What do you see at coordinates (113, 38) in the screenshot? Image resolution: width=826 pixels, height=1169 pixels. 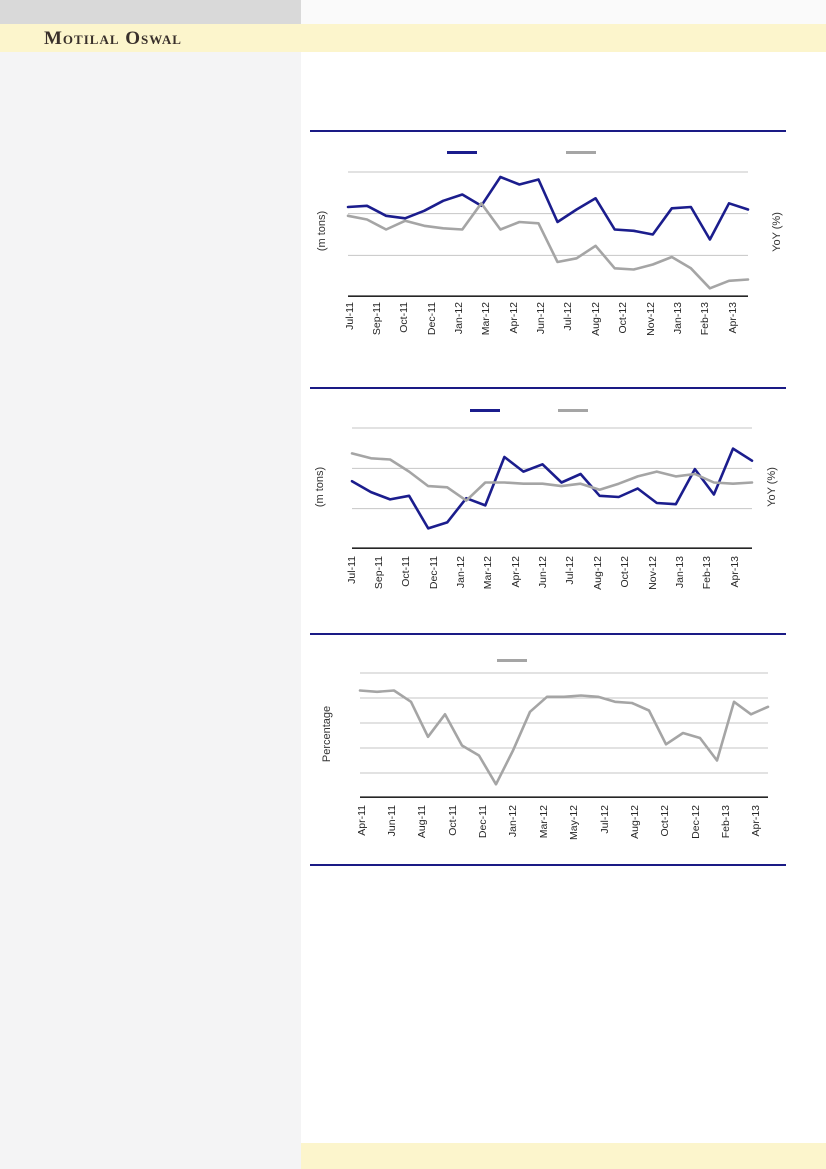 I see `brand-logo: Motilal Oswal` at bounding box center [113, 38].